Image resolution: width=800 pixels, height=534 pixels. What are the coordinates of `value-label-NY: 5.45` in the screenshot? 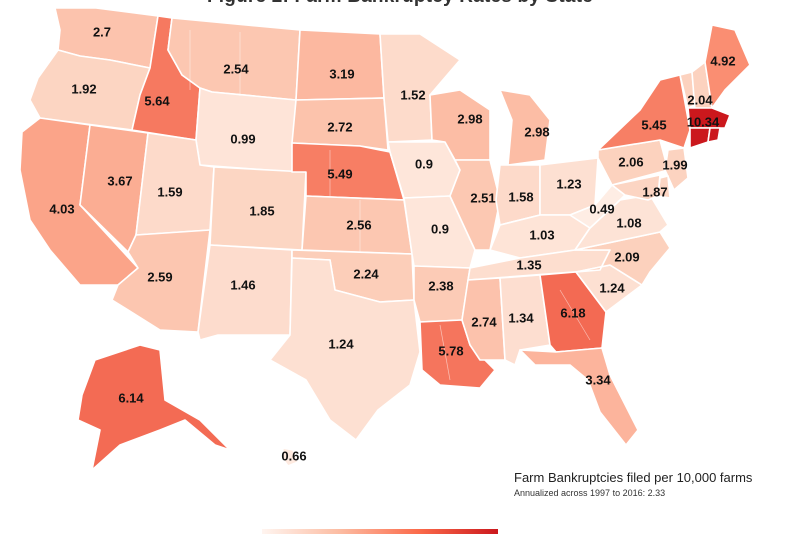 It's located at (653, 124).